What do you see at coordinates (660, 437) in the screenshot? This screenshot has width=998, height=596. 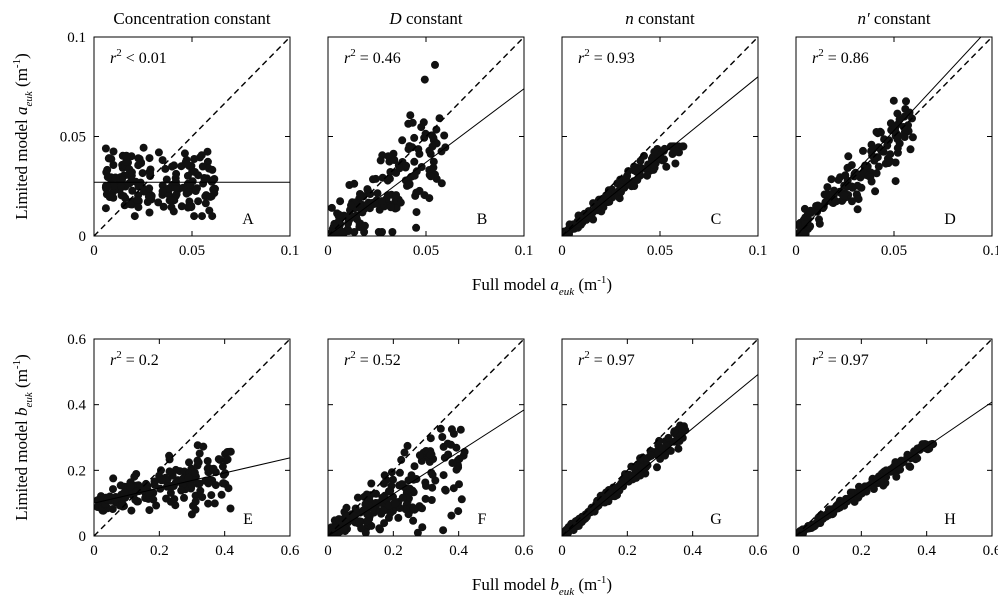 I see `one-to-one-line-G` at bounding box center [660, 437].